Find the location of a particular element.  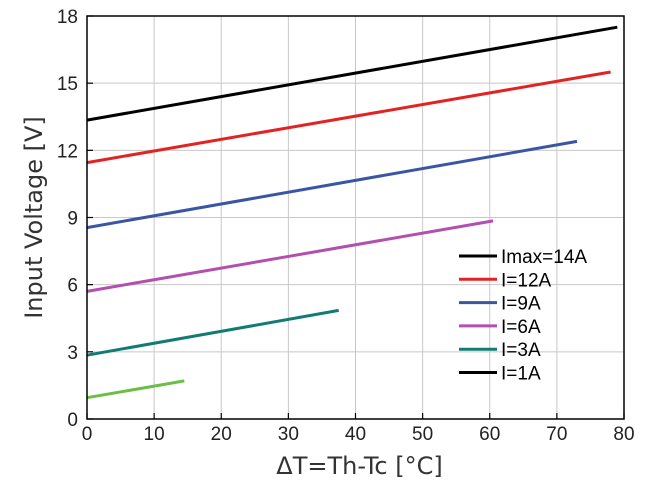

series-line-i-6a is located at coordinates (290, 256).